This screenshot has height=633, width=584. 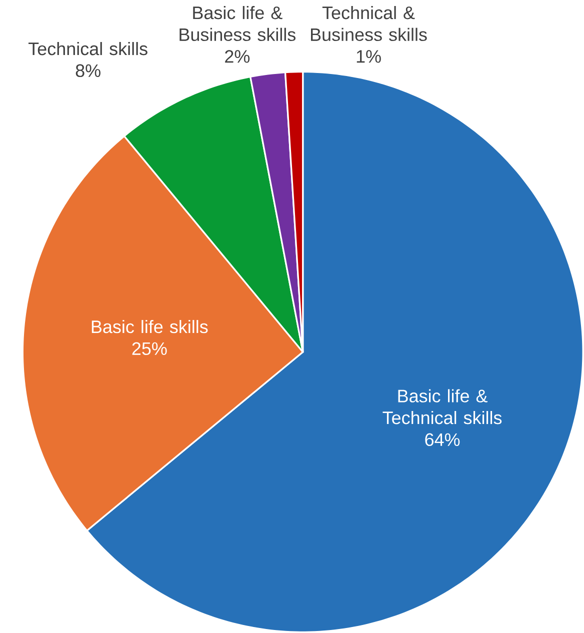 What do you see at coordinates (368, 56) in the screenshot?
I see `data-label: 1%` at bounding box center [368, 56].